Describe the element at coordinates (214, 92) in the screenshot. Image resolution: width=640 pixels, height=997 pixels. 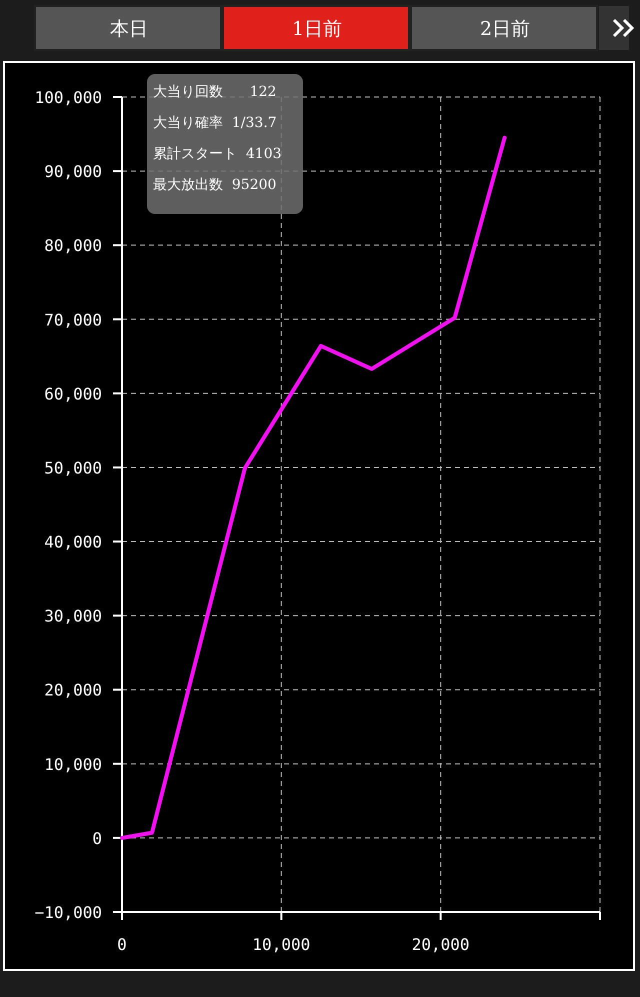
I see `annotation: 大当り回数 122` at that location.